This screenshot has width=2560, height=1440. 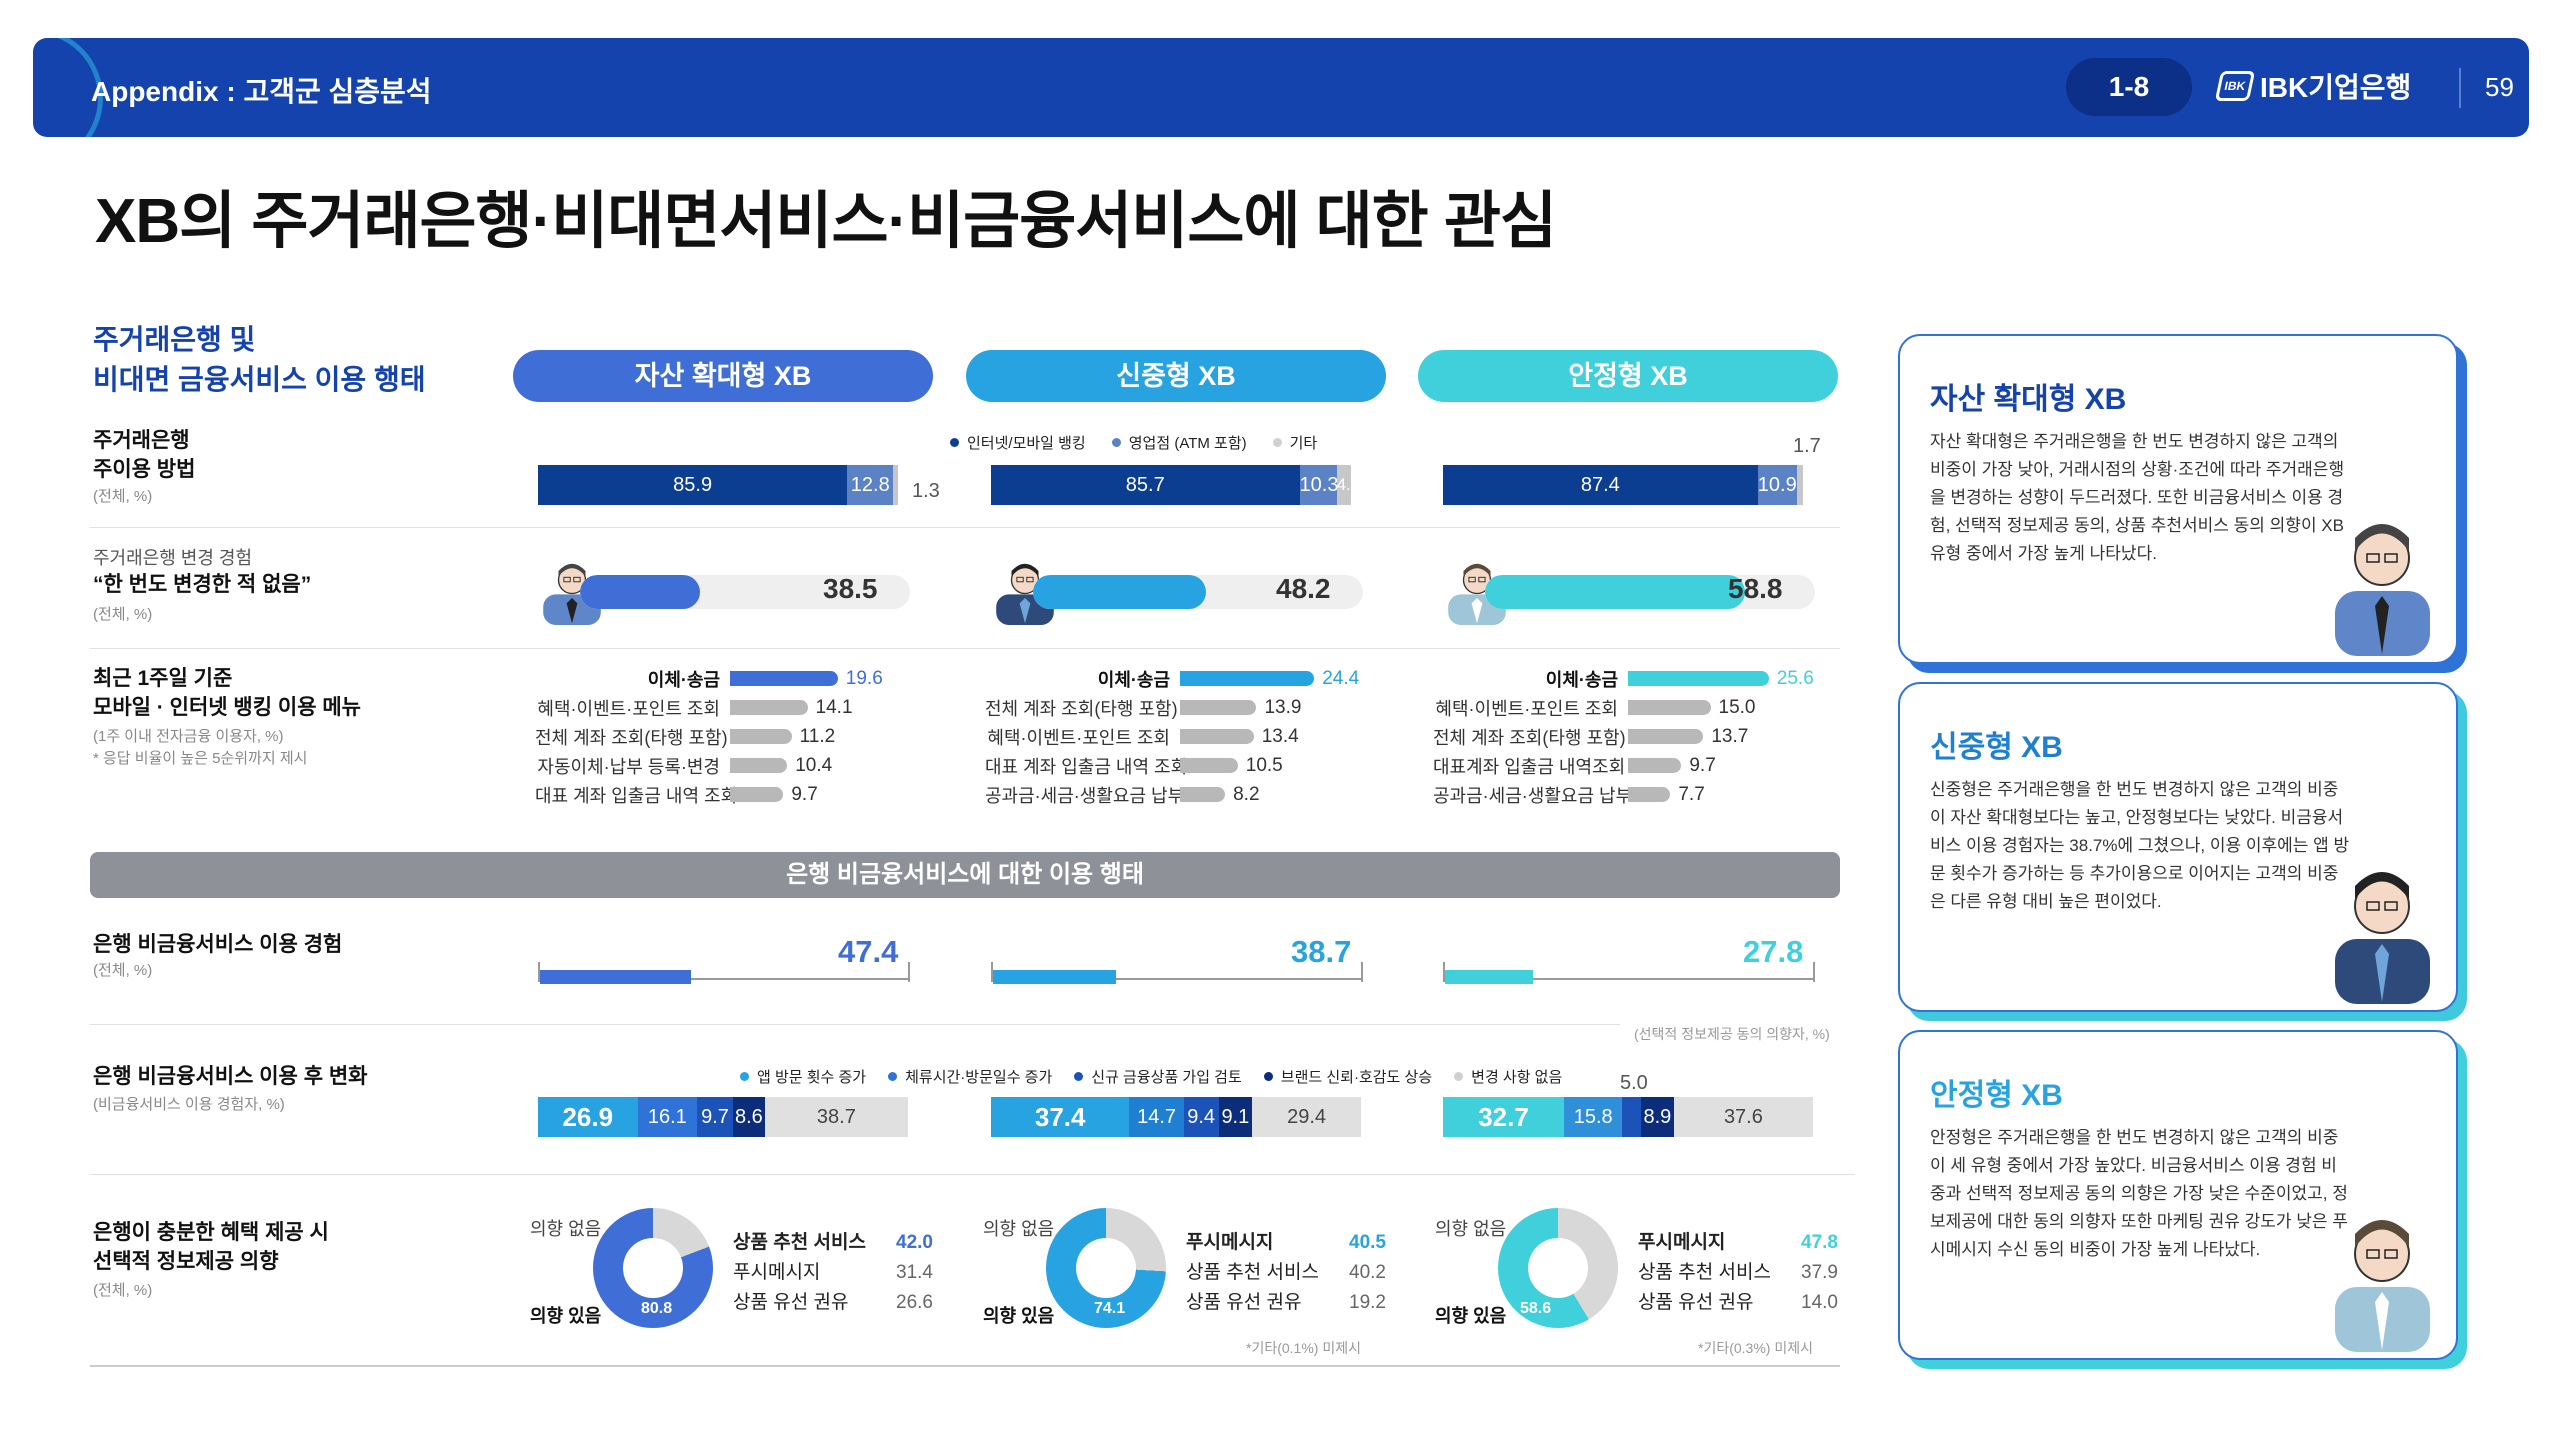 I want to click on after-segment: 9.4, so click(x=1201, y=1117).